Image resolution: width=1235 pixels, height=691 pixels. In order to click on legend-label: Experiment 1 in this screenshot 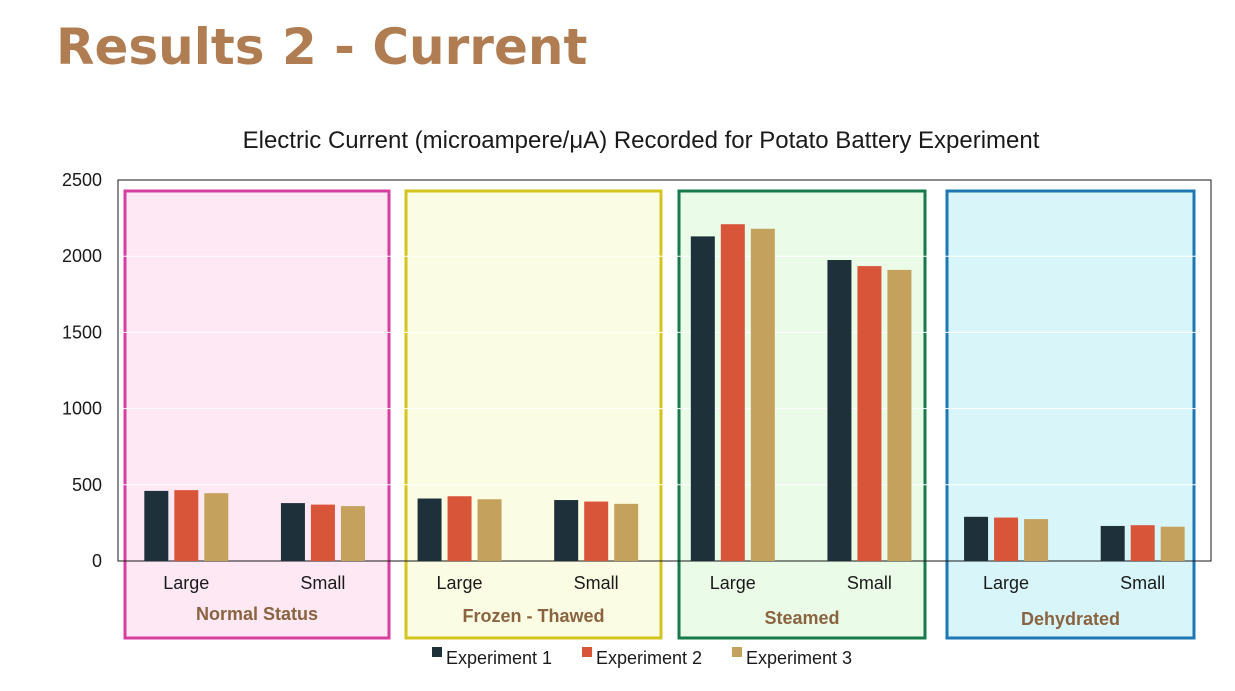, I will do `click(499, 658)`.